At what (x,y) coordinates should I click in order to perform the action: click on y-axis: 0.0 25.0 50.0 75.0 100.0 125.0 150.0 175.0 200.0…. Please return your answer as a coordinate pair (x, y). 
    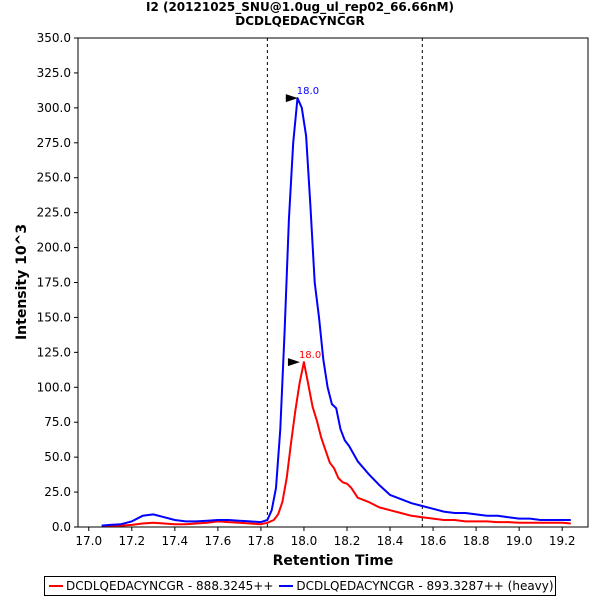
    Looking at the image, I should click on (57, 282).